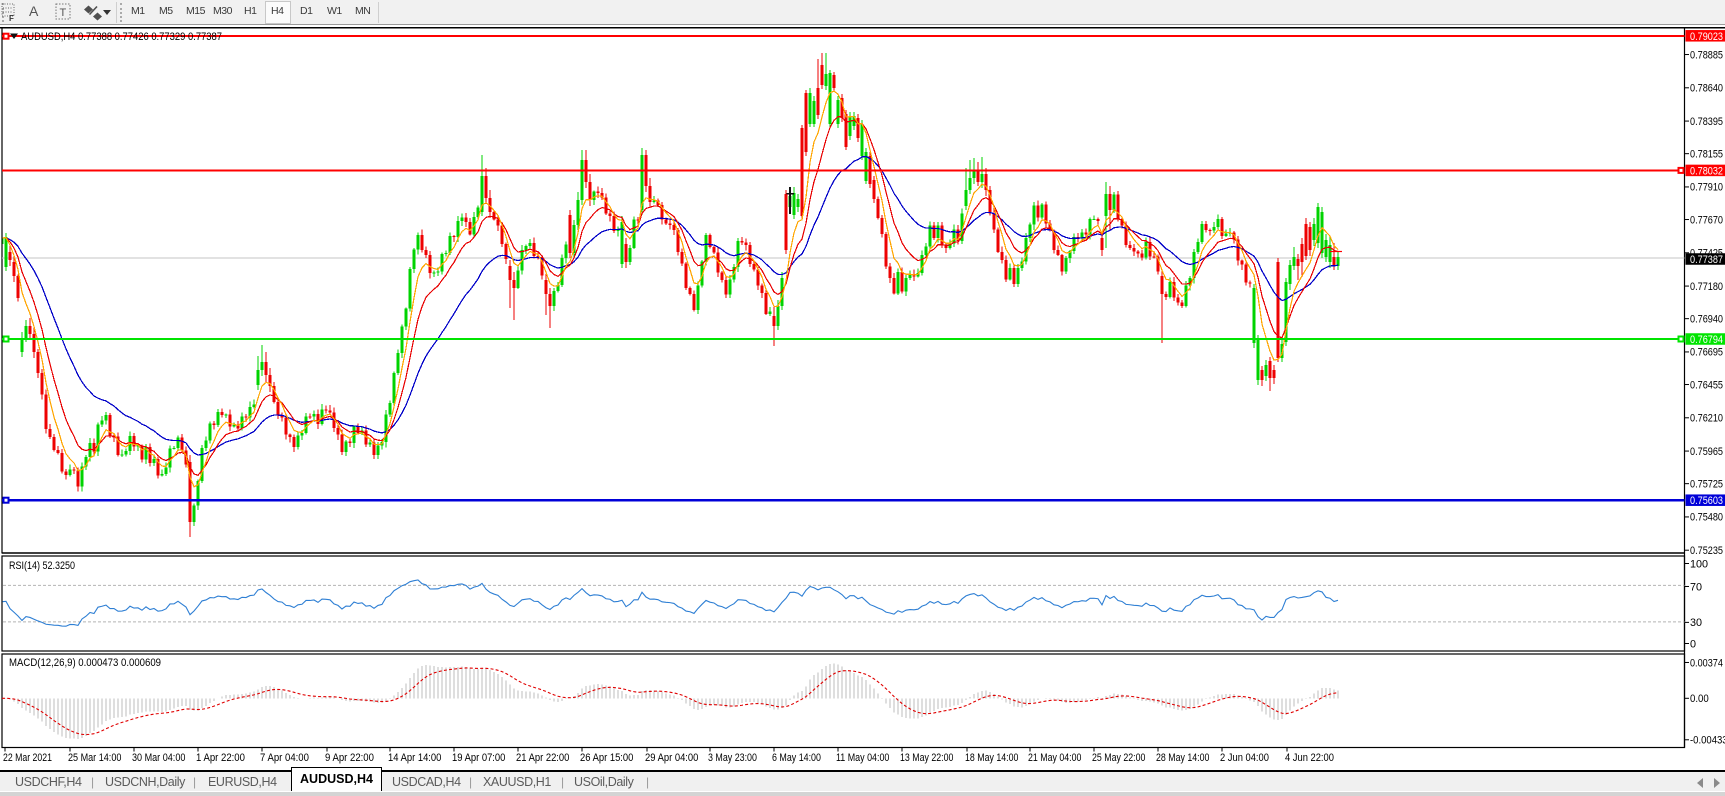  Describe the element at coordinates (284, 758) in the screenshot. I see `svg-text: 7 Apr 04:00` at that location.